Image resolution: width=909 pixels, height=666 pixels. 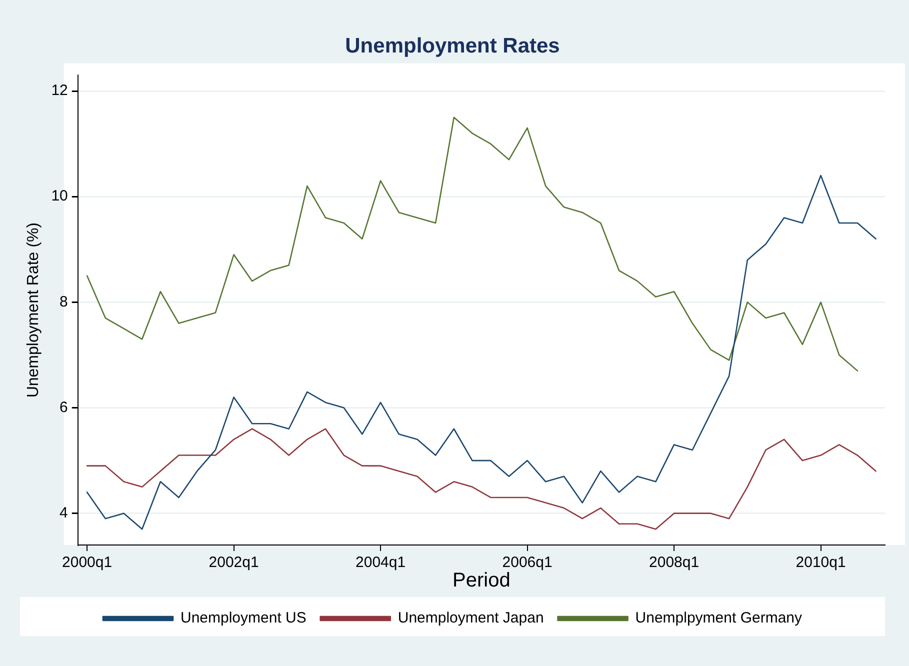 I want to click on x-tick-label: 2004q1, so click(x=381, y=563).